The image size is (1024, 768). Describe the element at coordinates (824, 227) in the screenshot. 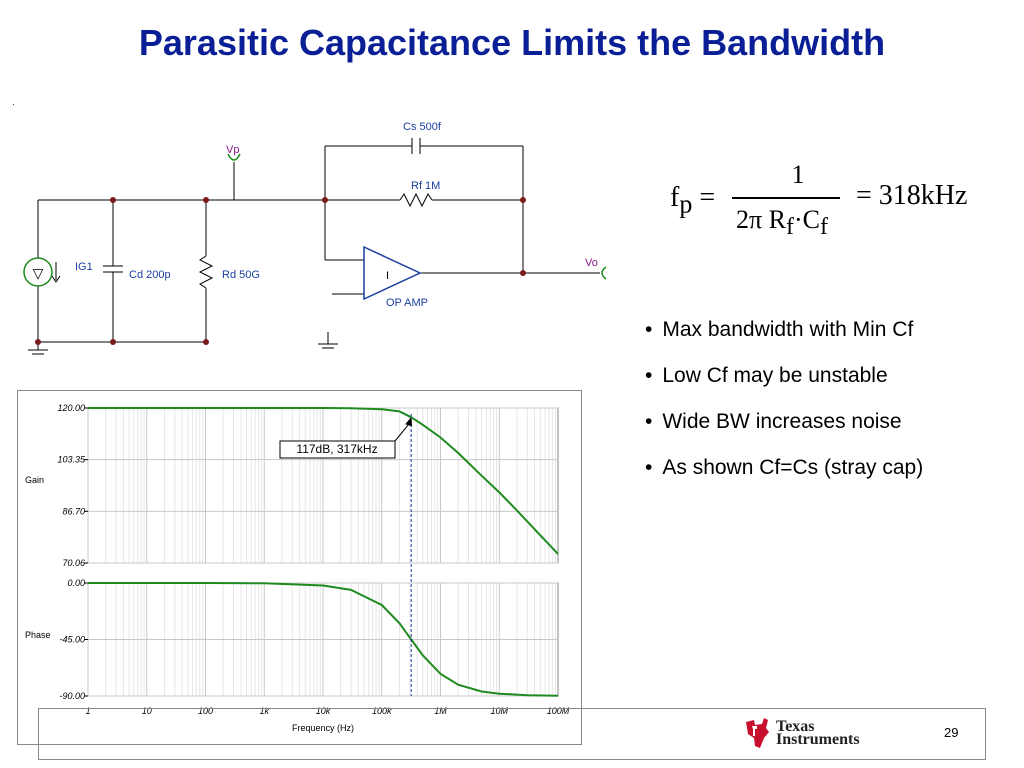

I see `den-c-sub: f` at that location.